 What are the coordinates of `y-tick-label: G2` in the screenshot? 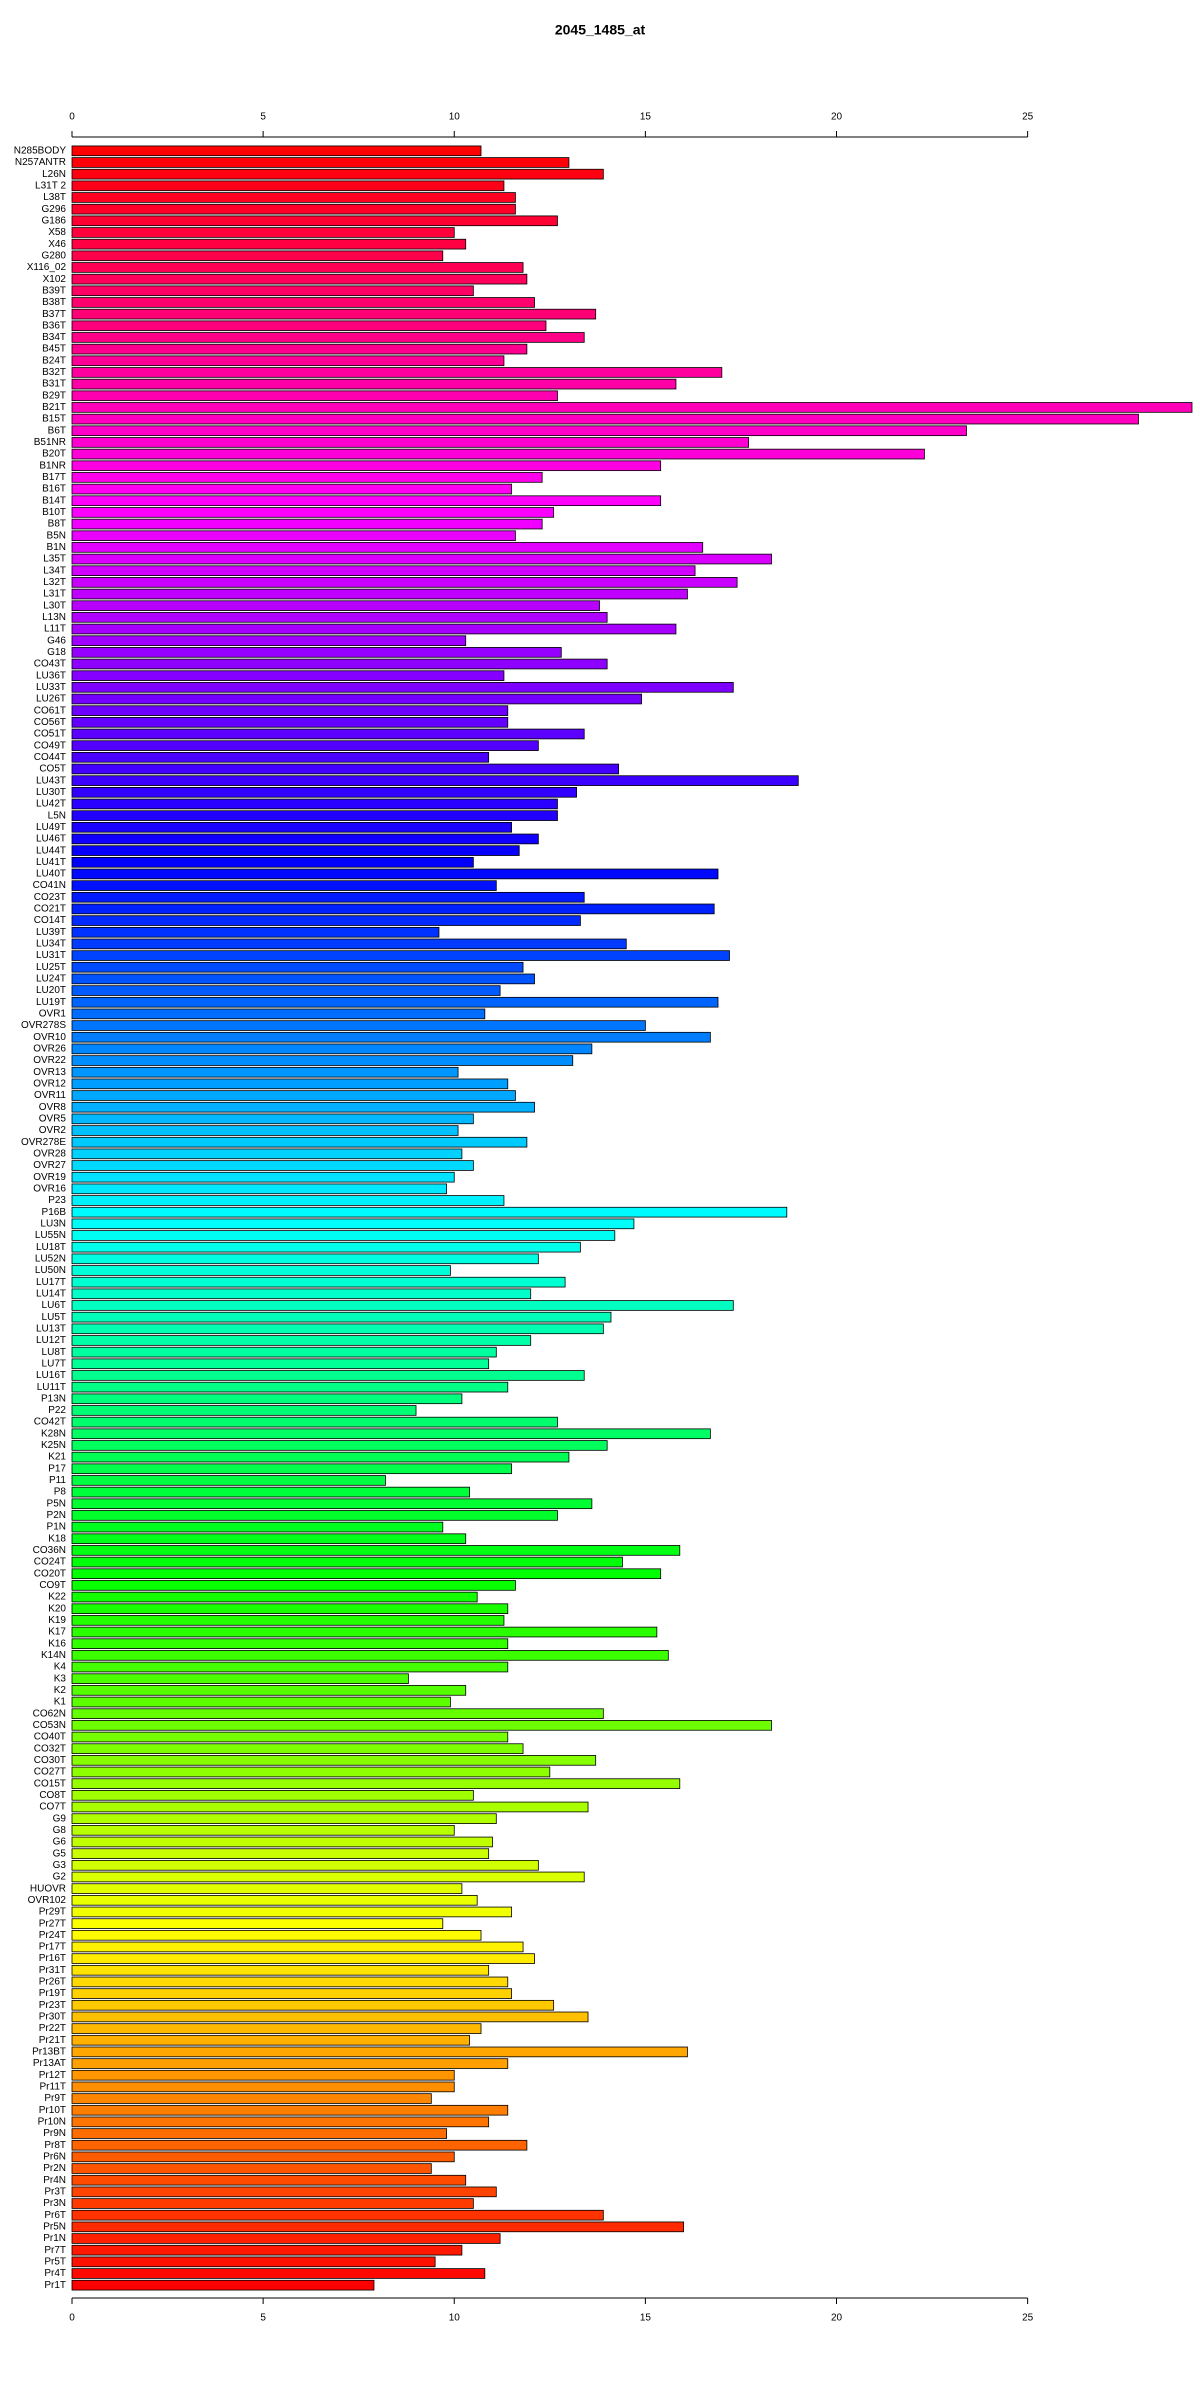 It's located at (60, 1877).